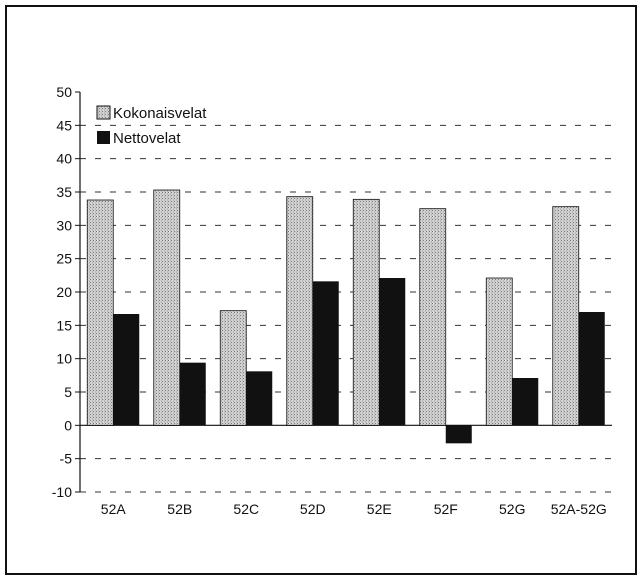  What do you see at coordinates (126, 370) in the screenshot?
I see `bar-nettovelat-52a` at bounding box center [126, 370].